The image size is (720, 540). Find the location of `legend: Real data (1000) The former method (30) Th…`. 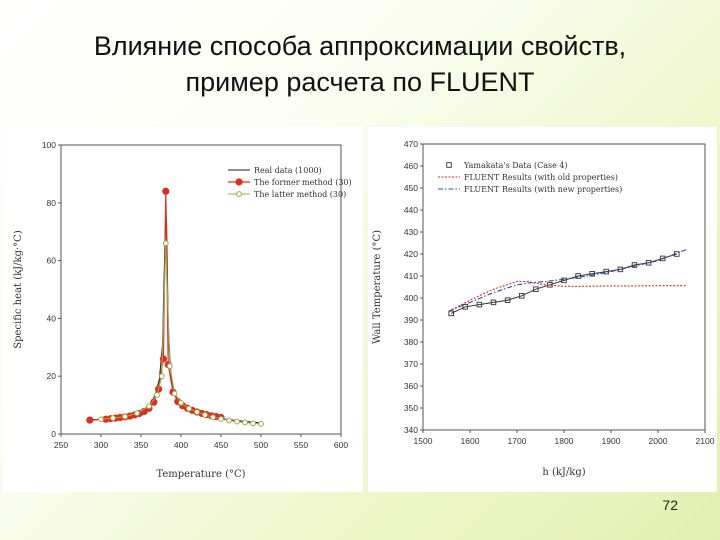

legend: Real data (1000) The former method (30) Th… is located at coordinates (290, 182).